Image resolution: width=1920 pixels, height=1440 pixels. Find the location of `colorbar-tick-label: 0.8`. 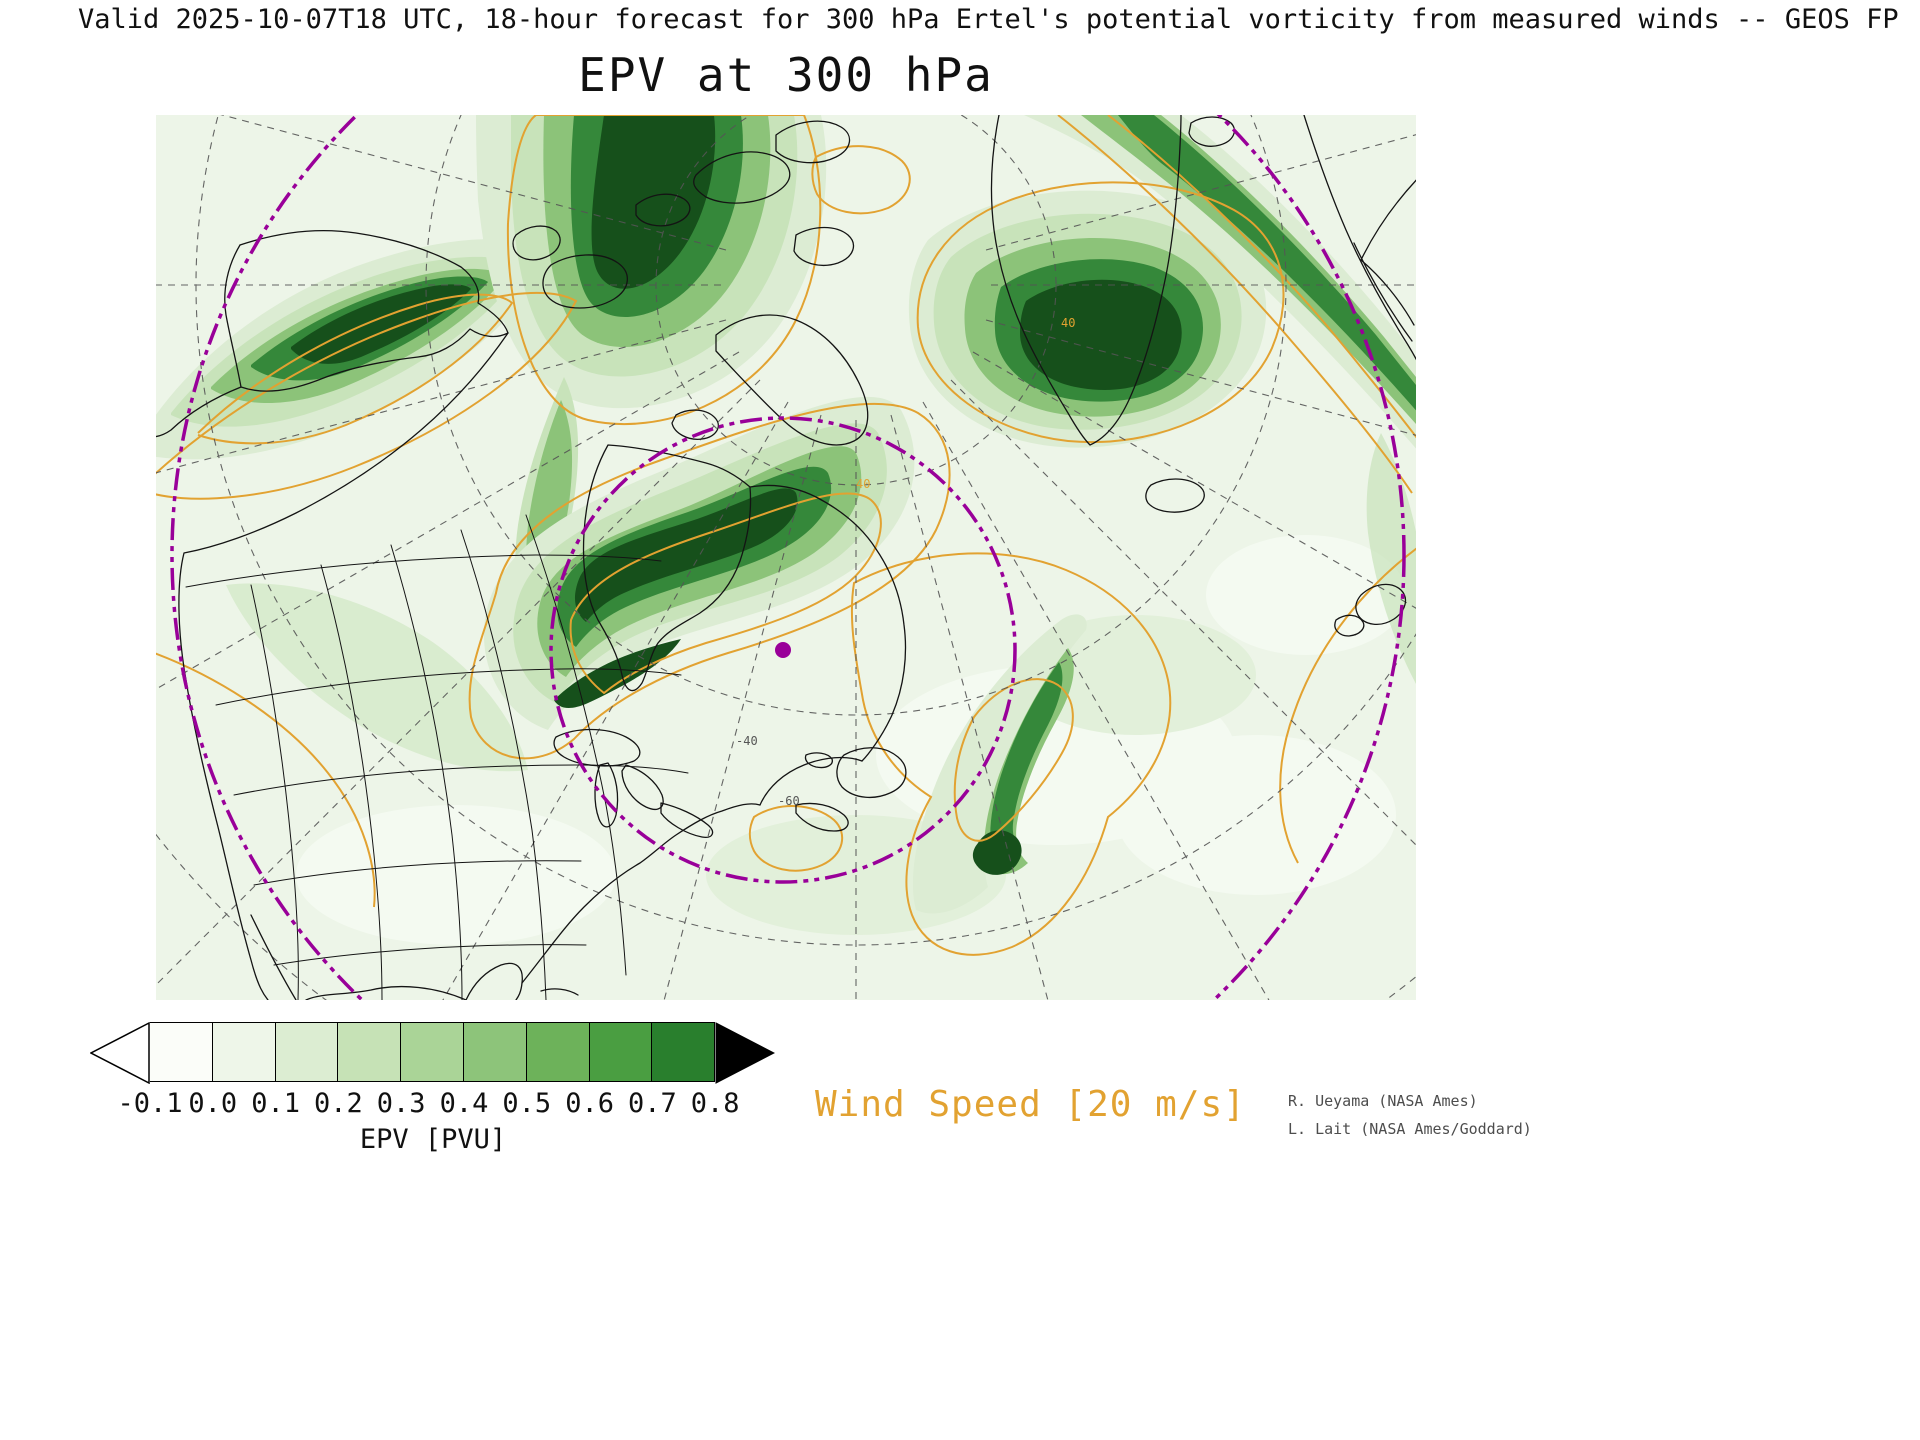

colorbar-tick-label: 0.8 is located at coordinates (715, 1103).